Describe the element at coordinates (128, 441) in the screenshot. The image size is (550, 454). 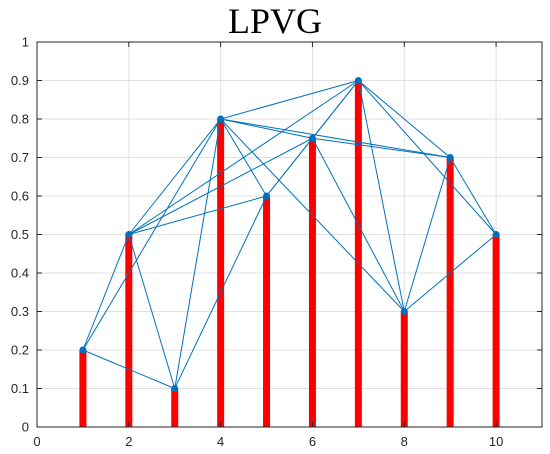
I see `x-tick-label: 2` at that location.